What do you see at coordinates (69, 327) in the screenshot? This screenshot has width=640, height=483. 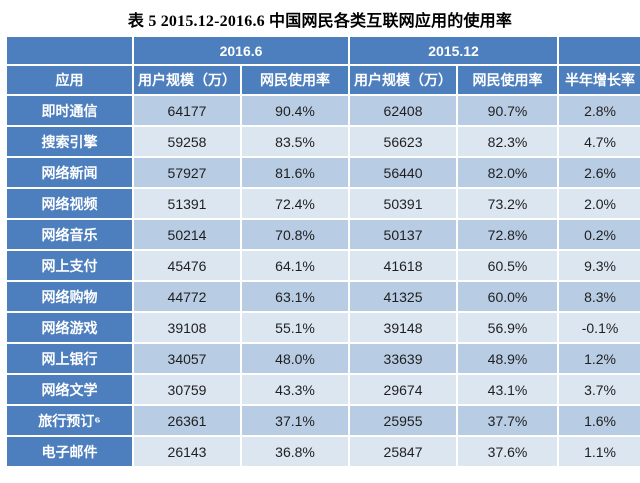 I see `row-label-cell: 网络游戏` at bounding box center [69, 327].